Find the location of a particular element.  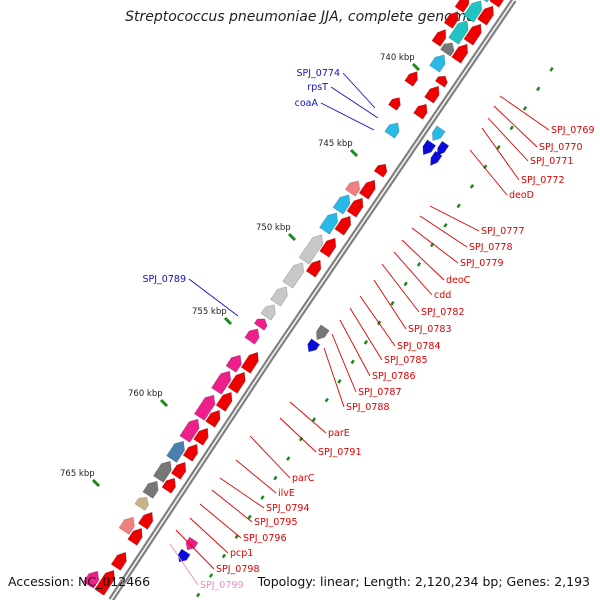

left-gene-label: rpsT is located at coordinates (317, 87).